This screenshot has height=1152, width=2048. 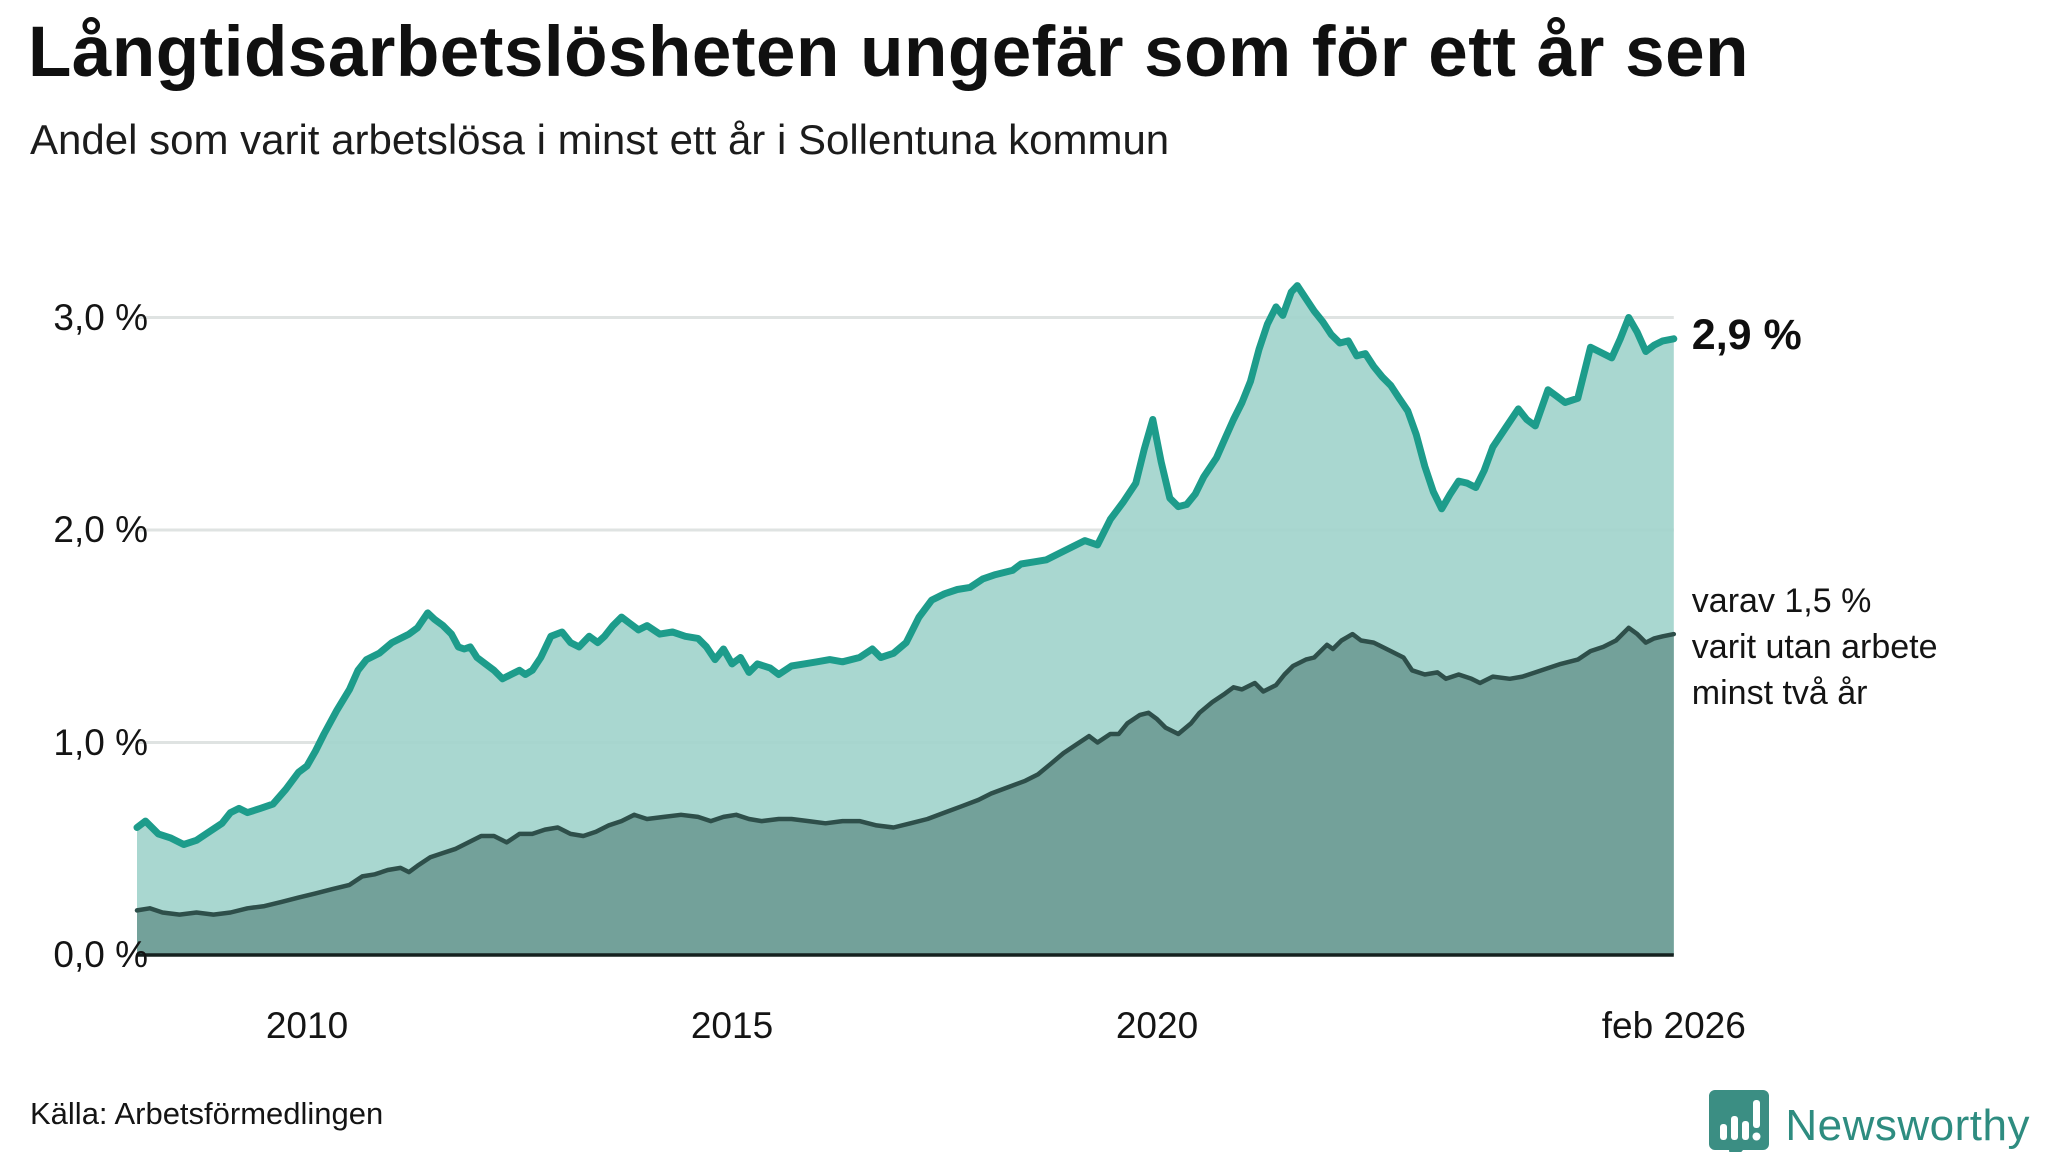 What do you see at coordinates (100, 317) in the screenshot?
I see `y-axis-tick-label: 3,0 %` at bounding box center [100, 317].